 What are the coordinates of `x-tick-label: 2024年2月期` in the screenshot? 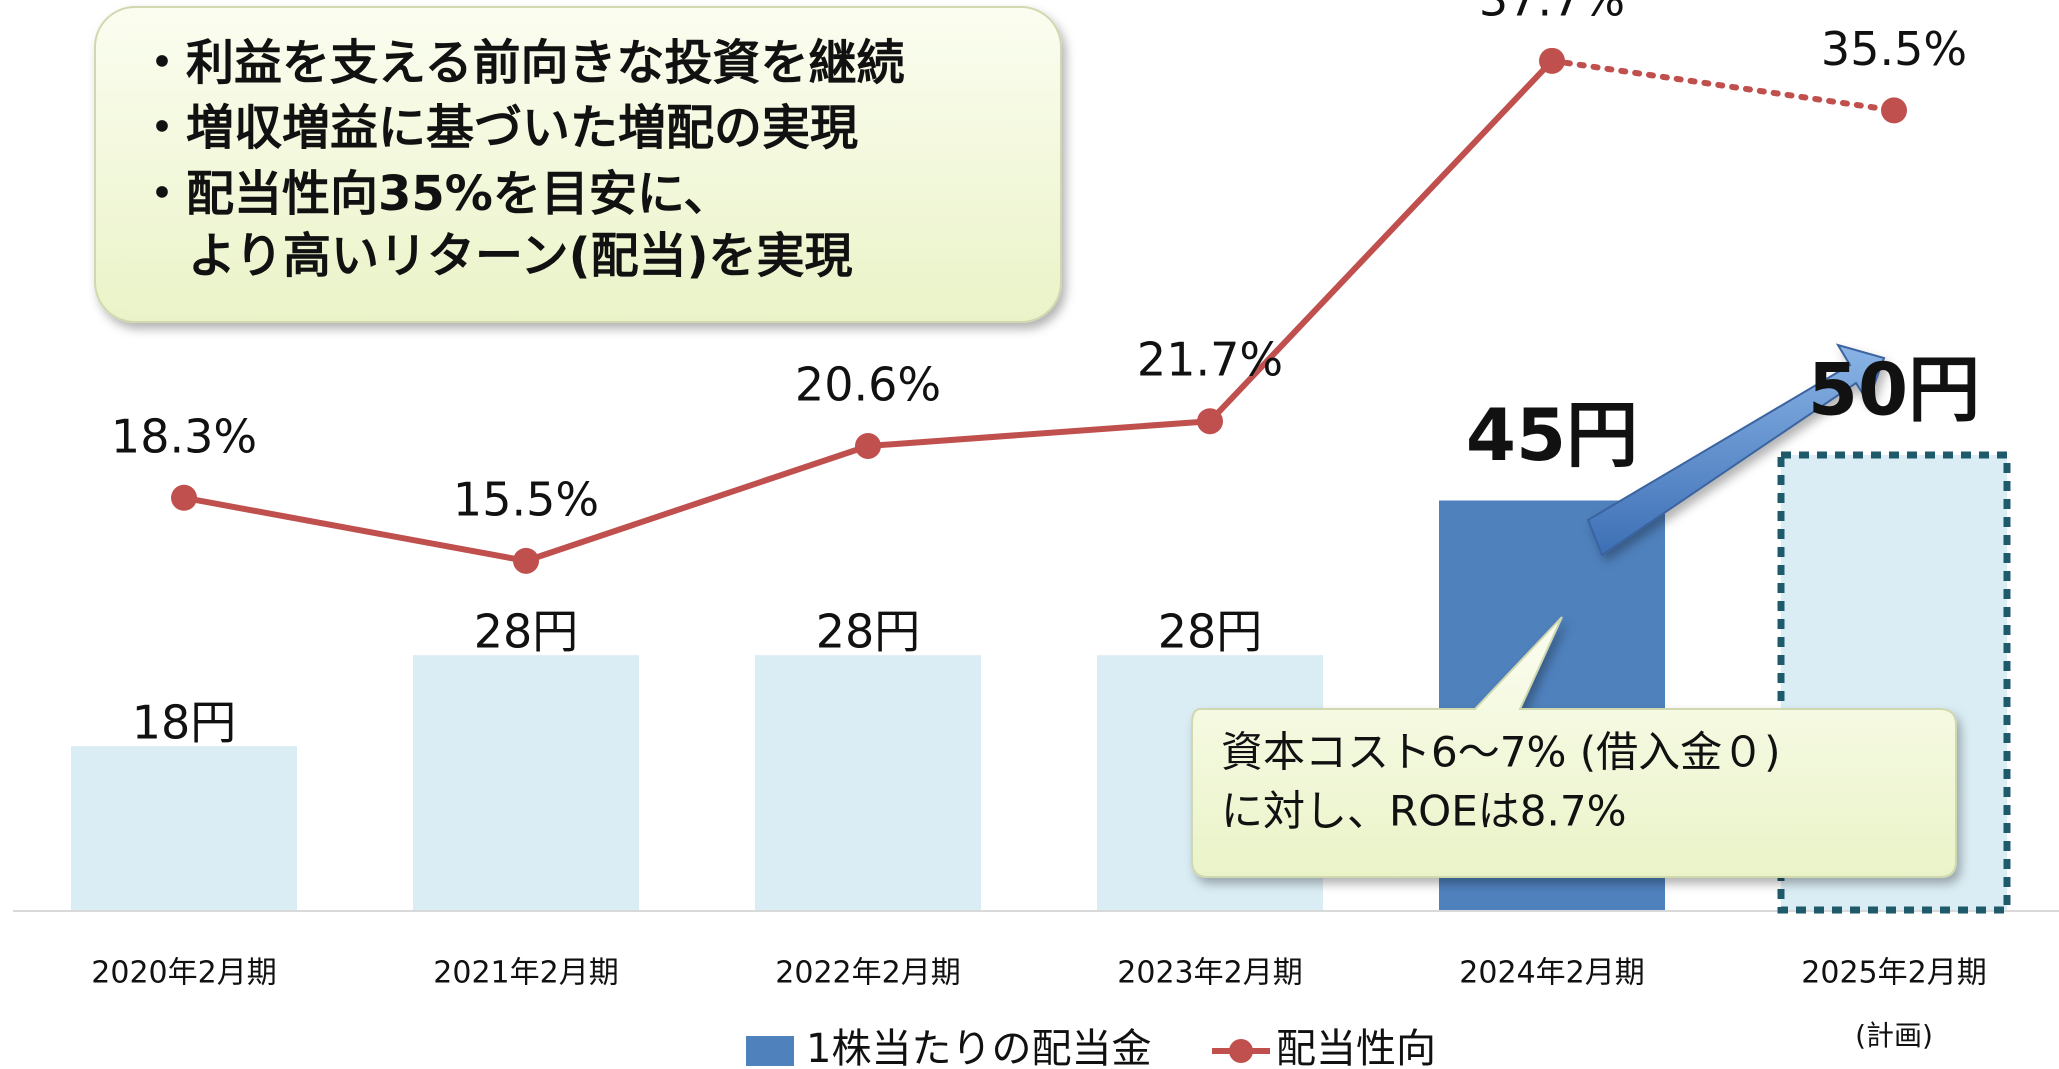 It's located at (1551, 973).